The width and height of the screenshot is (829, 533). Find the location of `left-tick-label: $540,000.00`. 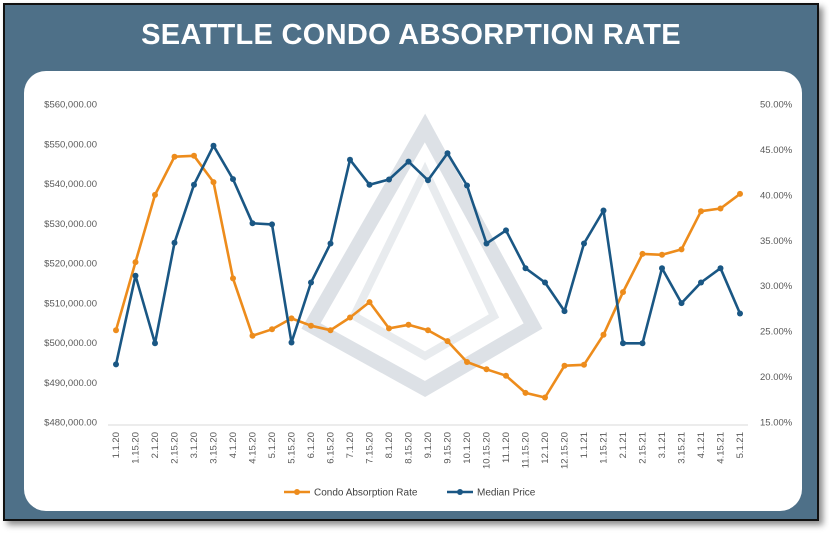

left-tick-label: $540,000.00 is located at coordinates (70, 184).